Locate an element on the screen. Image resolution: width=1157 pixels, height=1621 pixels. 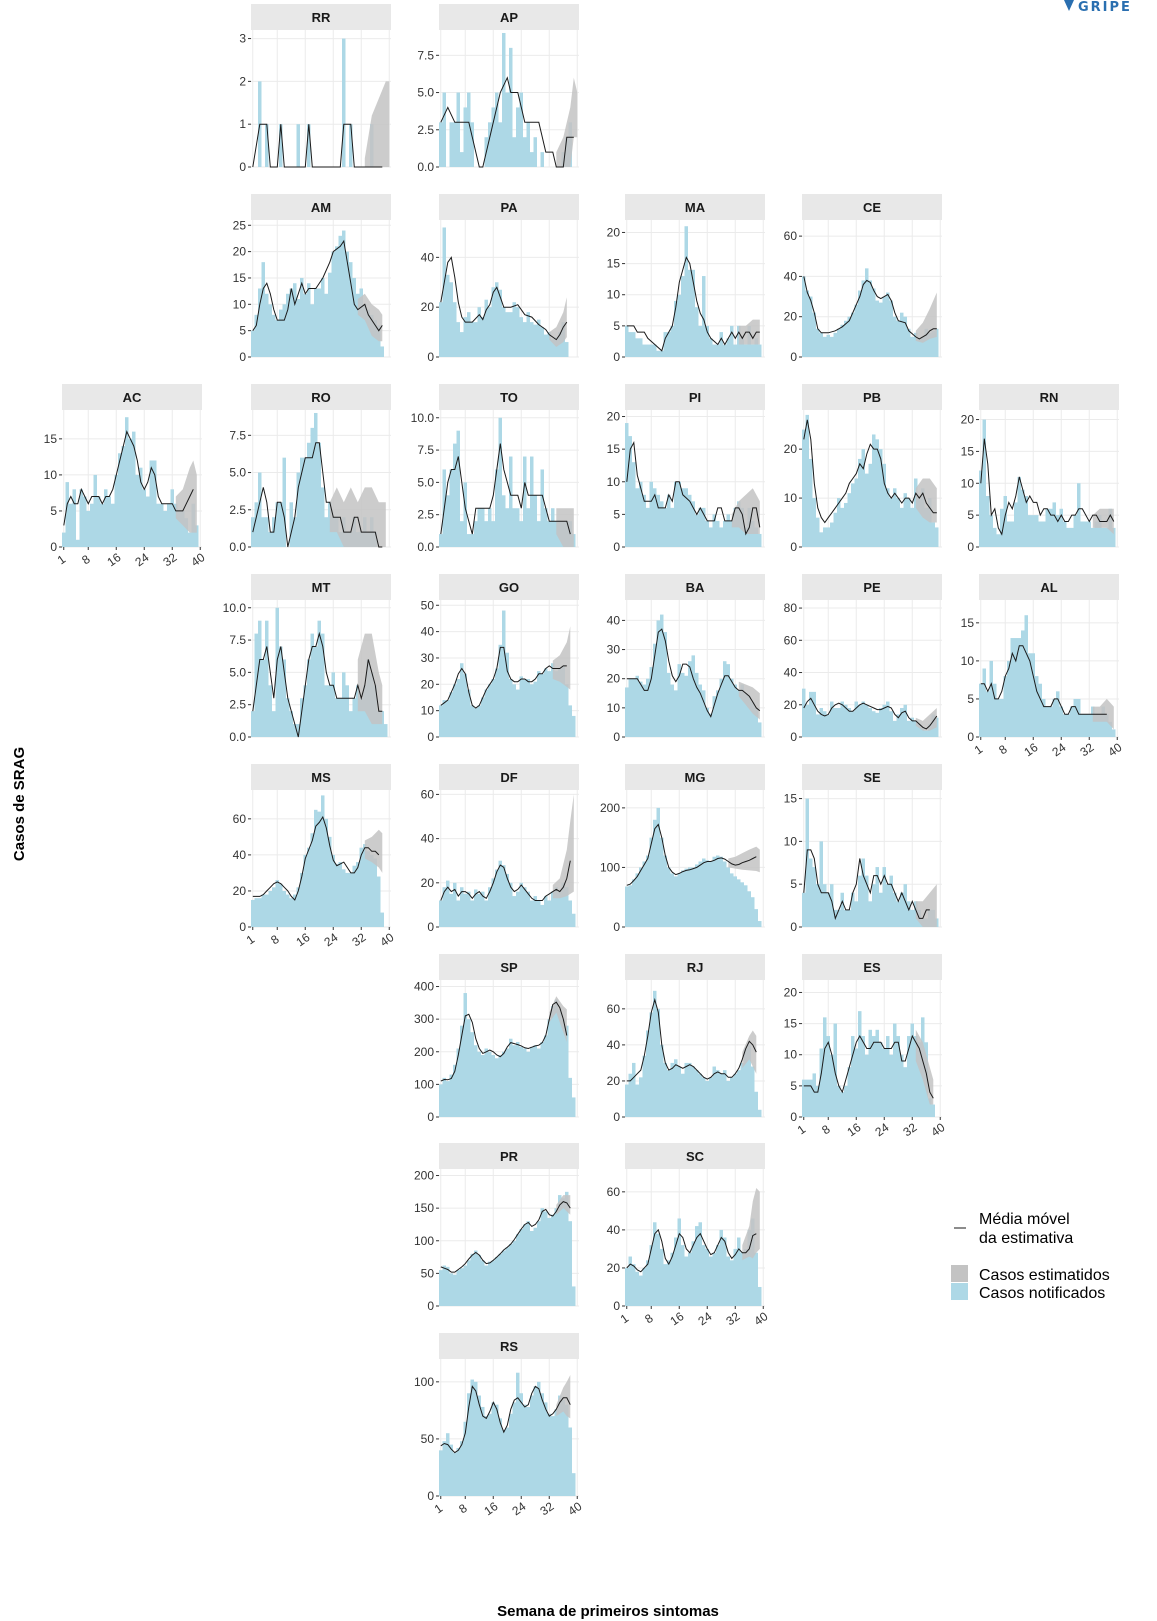
y-tick-label: 60 is located at coordinates (614, 1192).